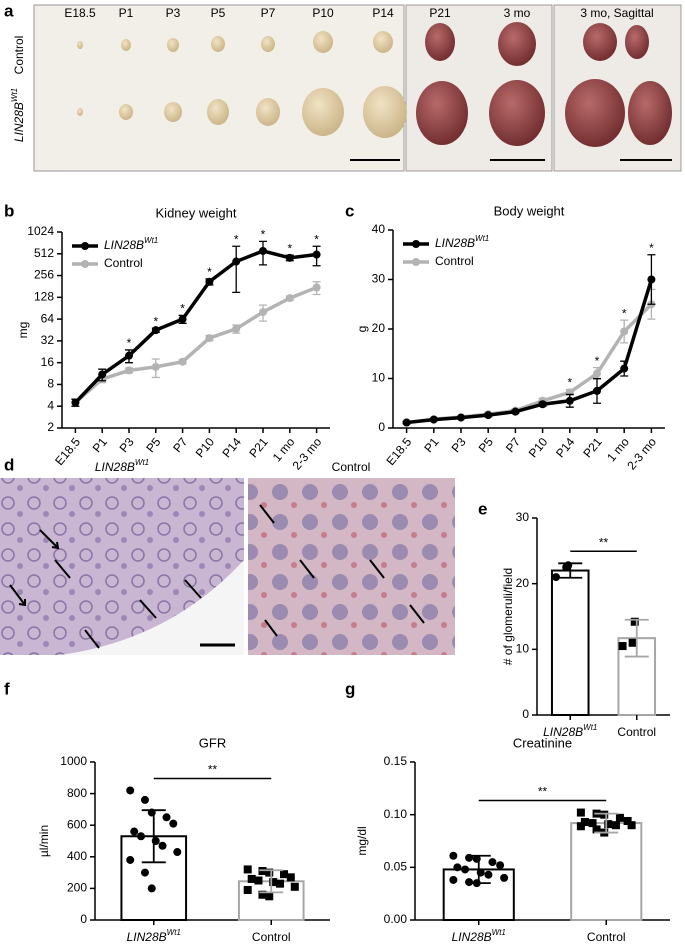 The image size is (685, 948). I want to click on y-axis-label: g, so click(362, 329).